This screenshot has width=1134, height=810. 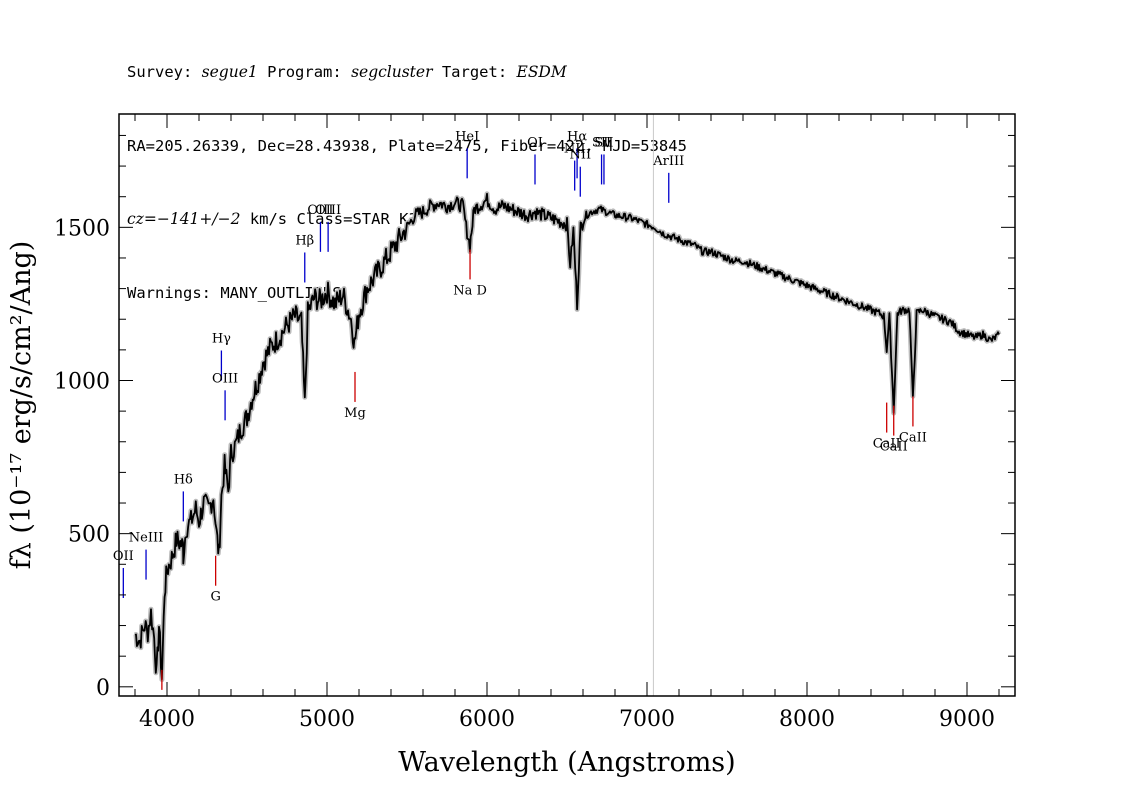 I want to click on program-value: segcluster, so click(x=392, y=72).